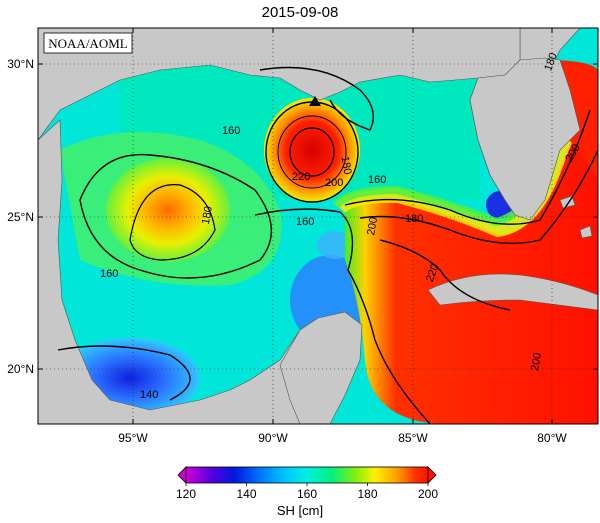 This screenshot has width=600, height=523. Describe the element at coordinates (300, 12) in the screenshot. I see `map-title: 2015-09-08` at that location.